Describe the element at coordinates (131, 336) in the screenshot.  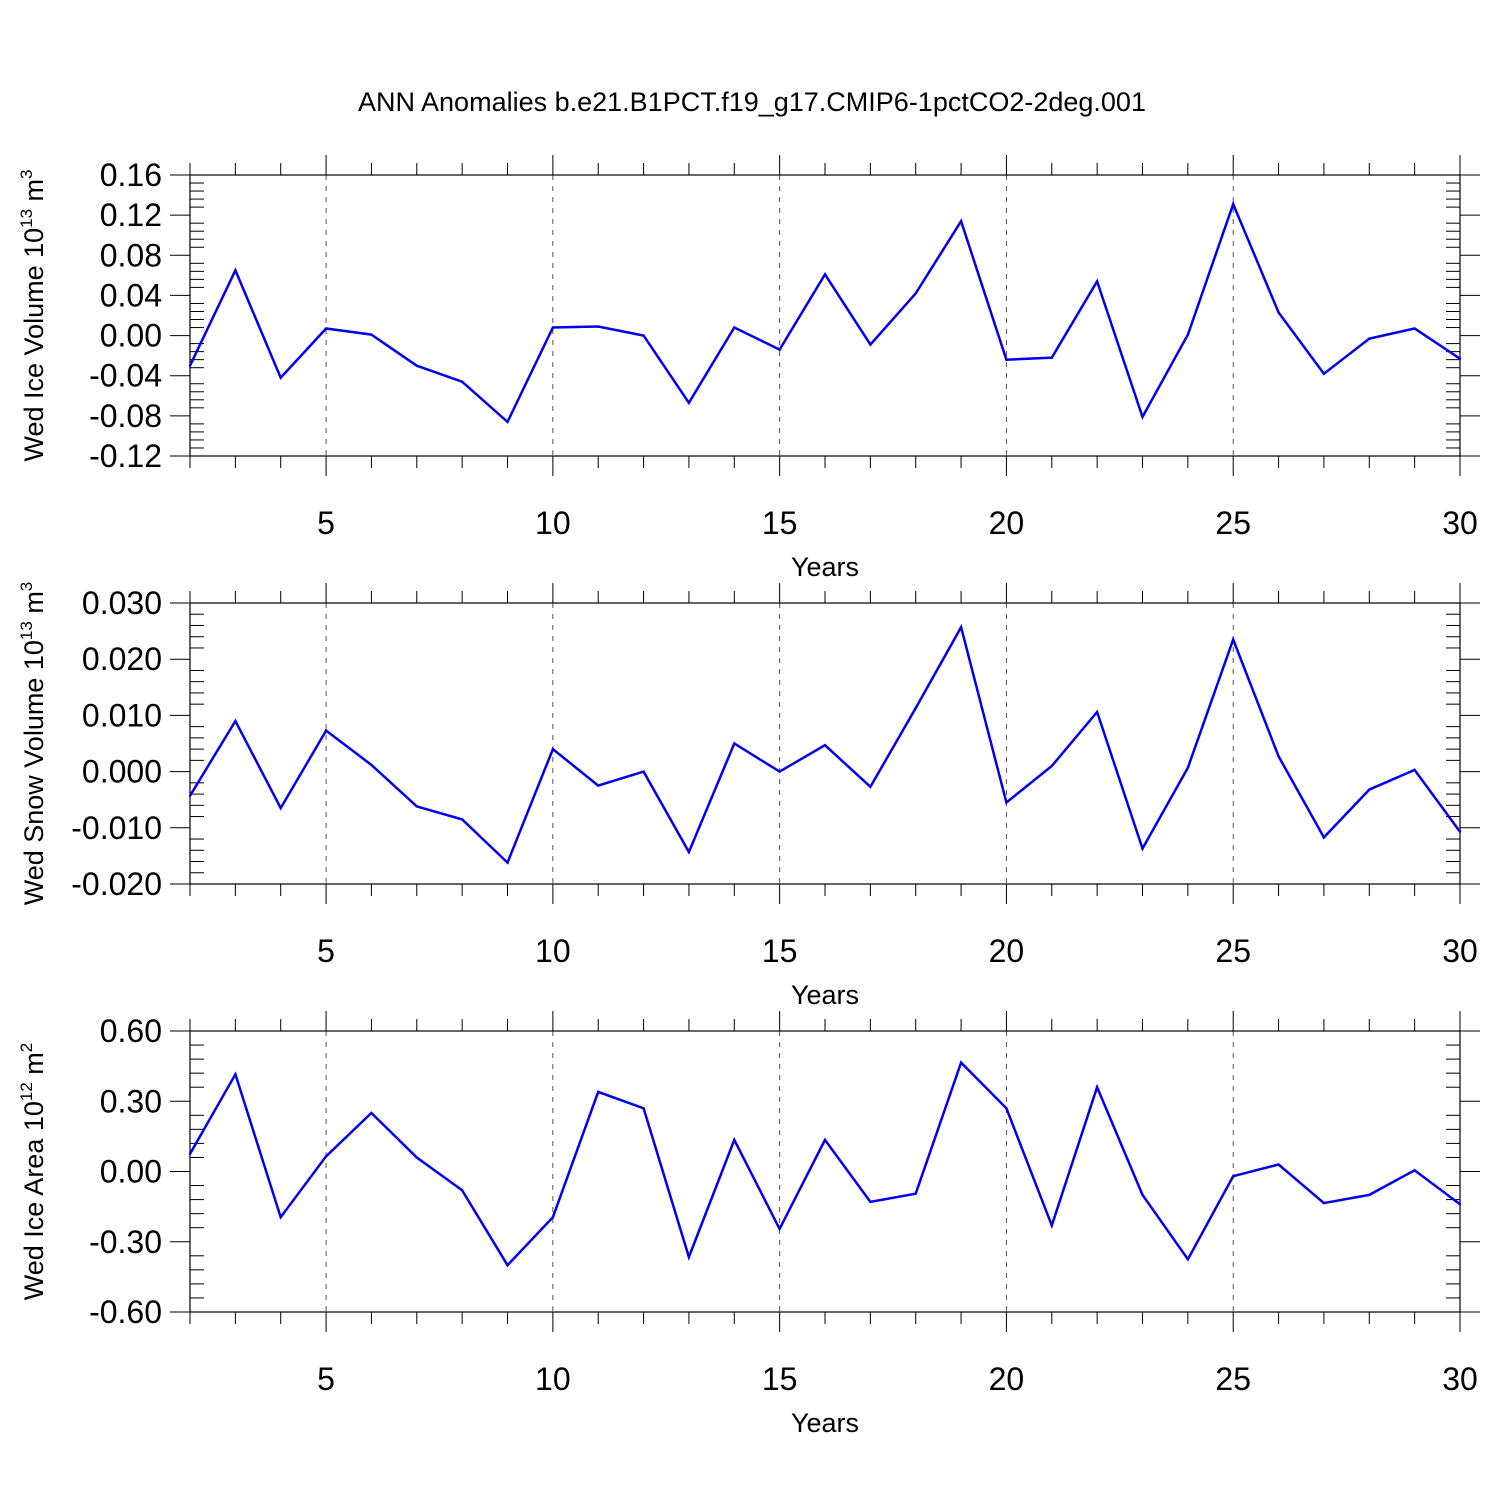
I see `y-tick-label: 0.00` at that location.